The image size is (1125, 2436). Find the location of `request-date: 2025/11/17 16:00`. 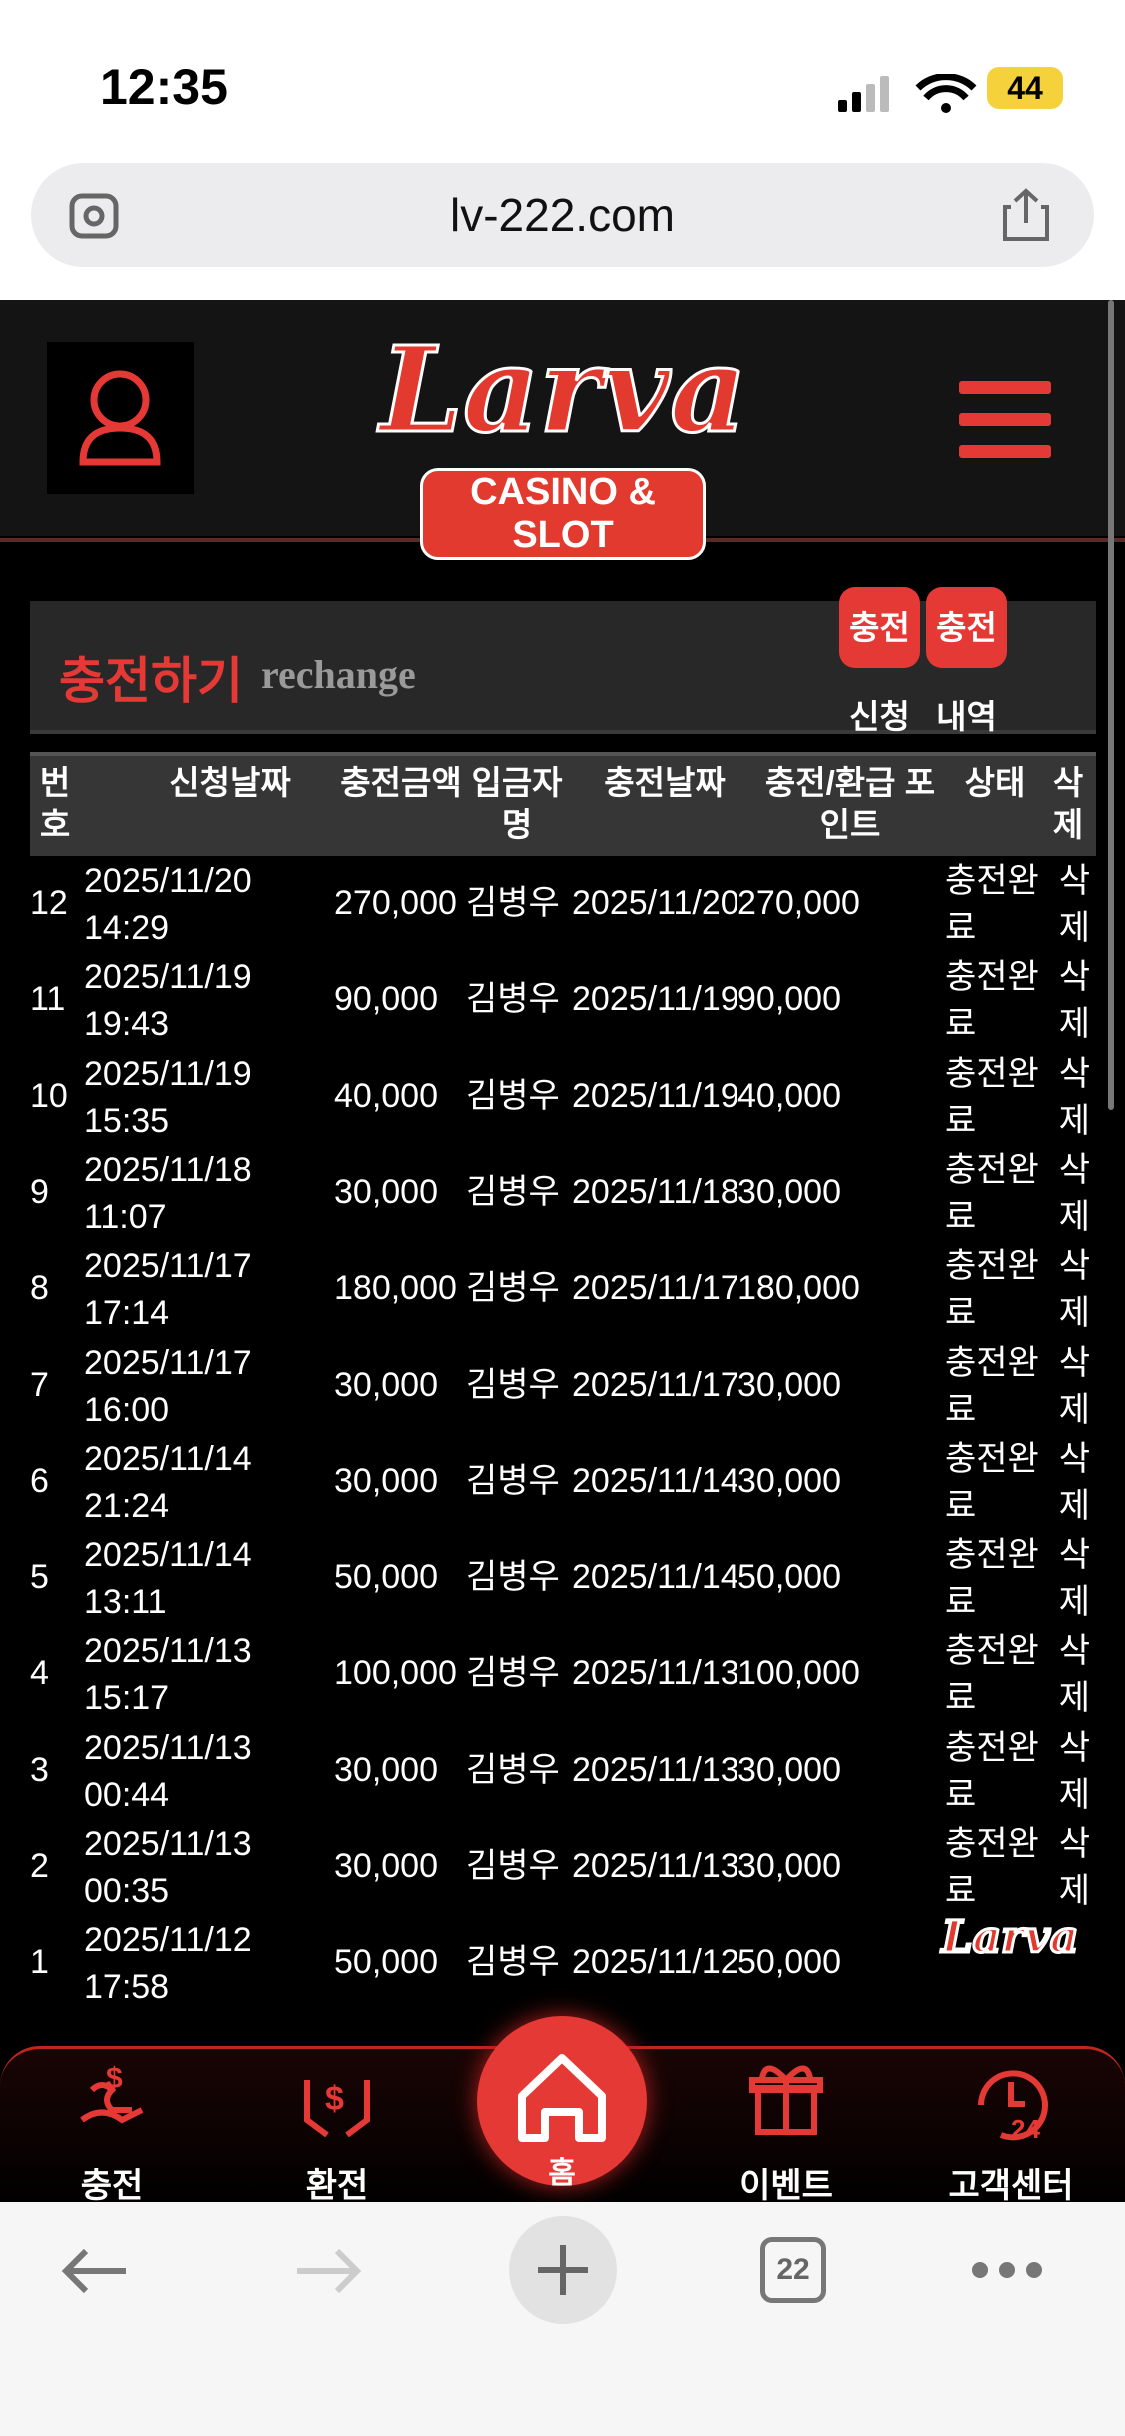

request-date: 2025/11/17 16:00 is located at coordinates (168, 1386).